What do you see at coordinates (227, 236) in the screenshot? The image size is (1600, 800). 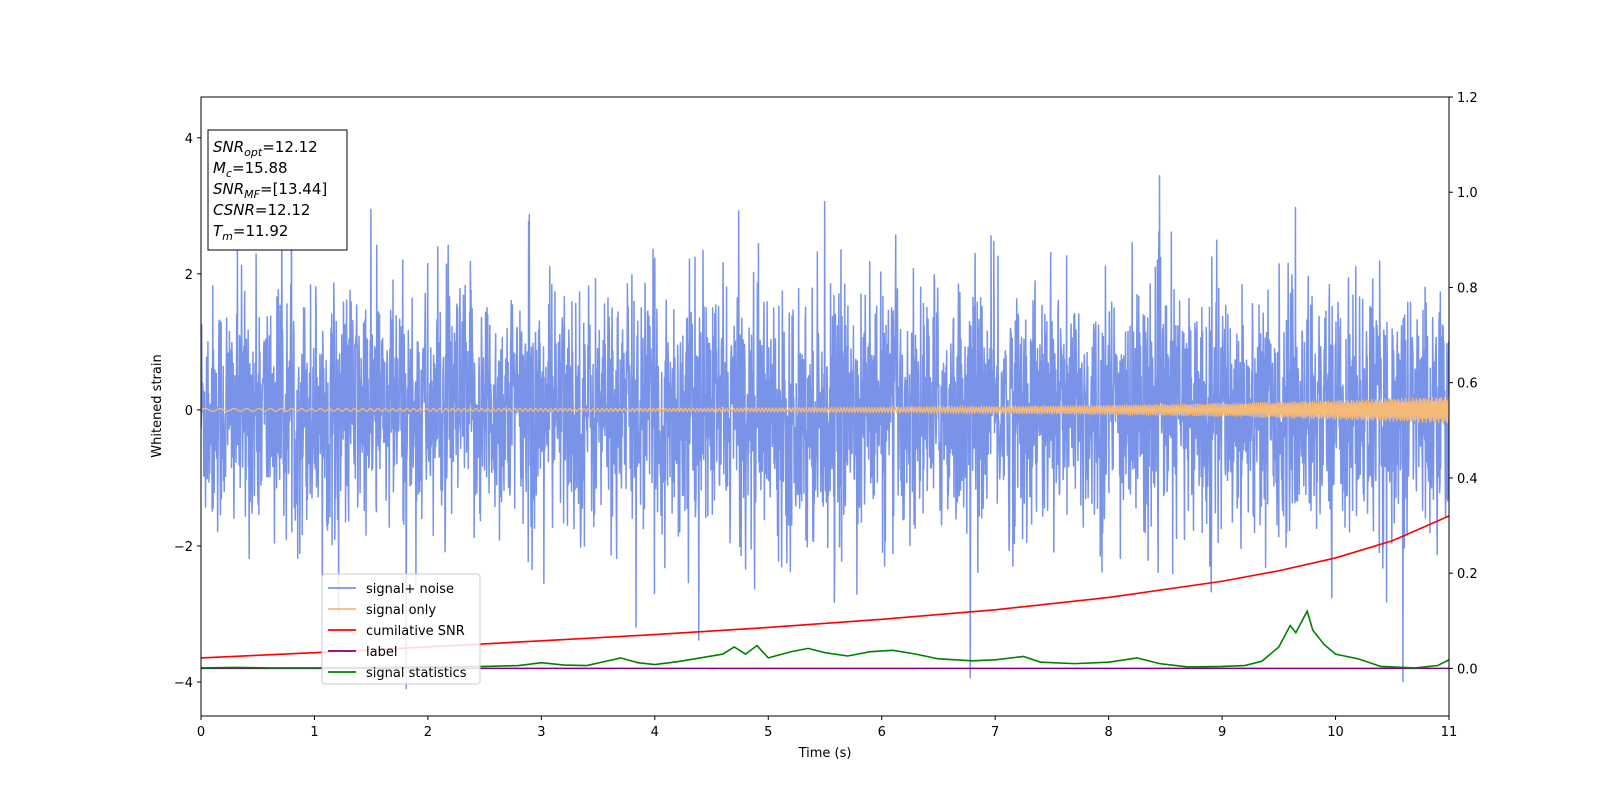 I see `annotation-subscript: m` at bounding box center [227, 236].